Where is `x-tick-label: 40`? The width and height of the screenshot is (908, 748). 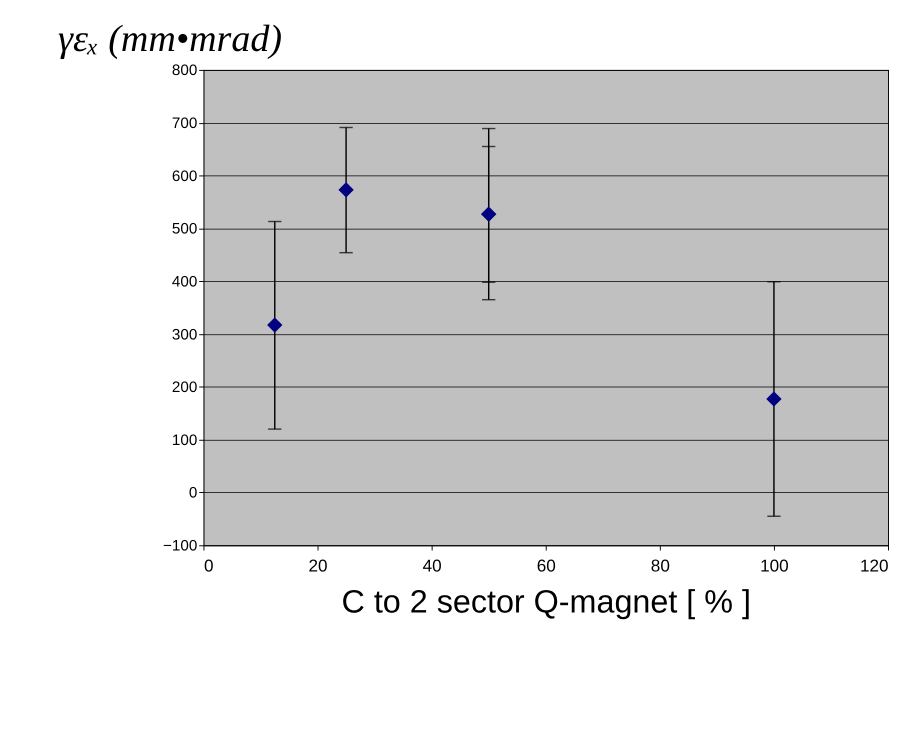
x-tick-label: 40 is located at coordinates (432, 566).